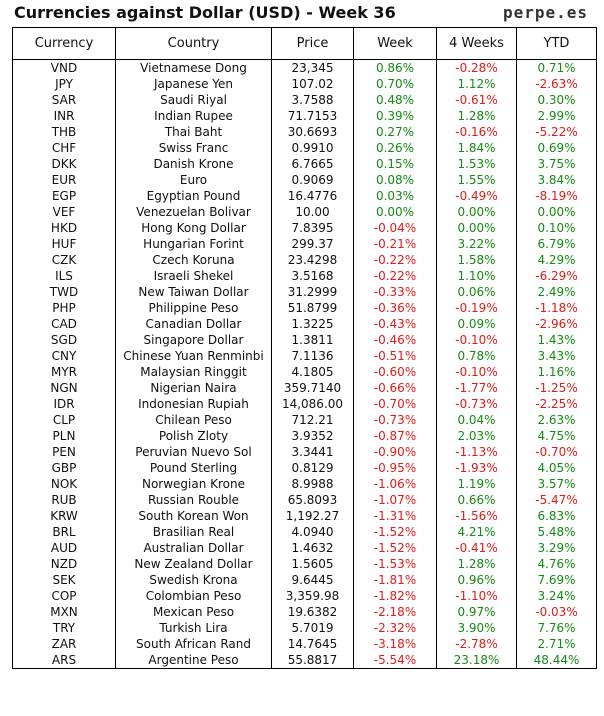 This screenshot has width=604, height=716. What do you see at coordinates (312, 580) in the screenshot?
I see `cell-price: 9.6445` at bounding box center [312, 580].